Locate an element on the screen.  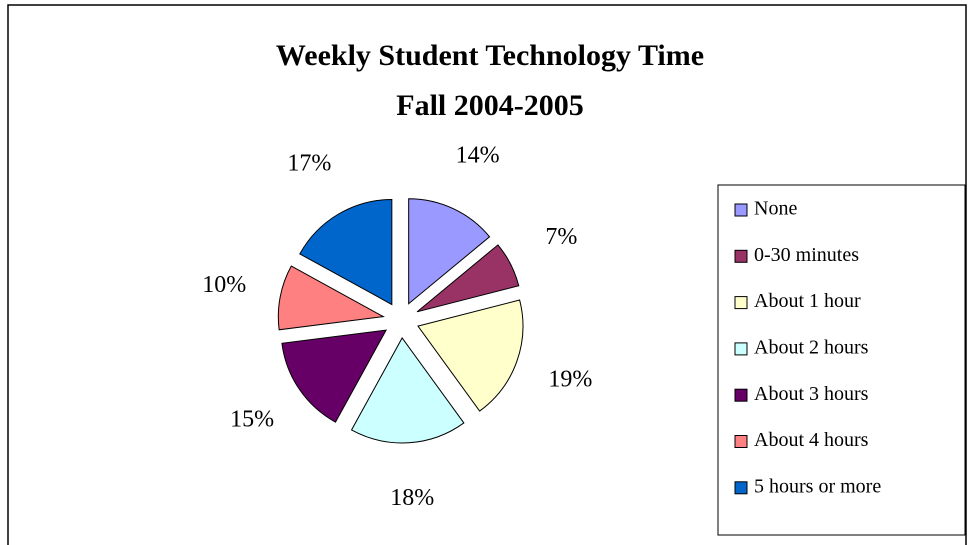
slice-label: 10% is located at coordinates (224, 285).